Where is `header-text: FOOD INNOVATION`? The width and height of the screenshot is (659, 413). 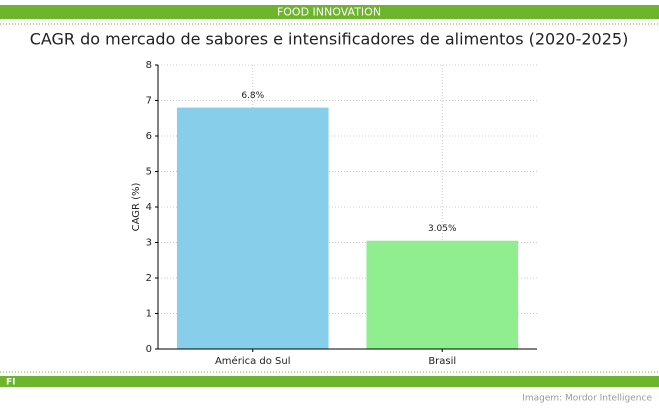 header-text: FOOD INNOVATION is located at coordinates (329, 12).